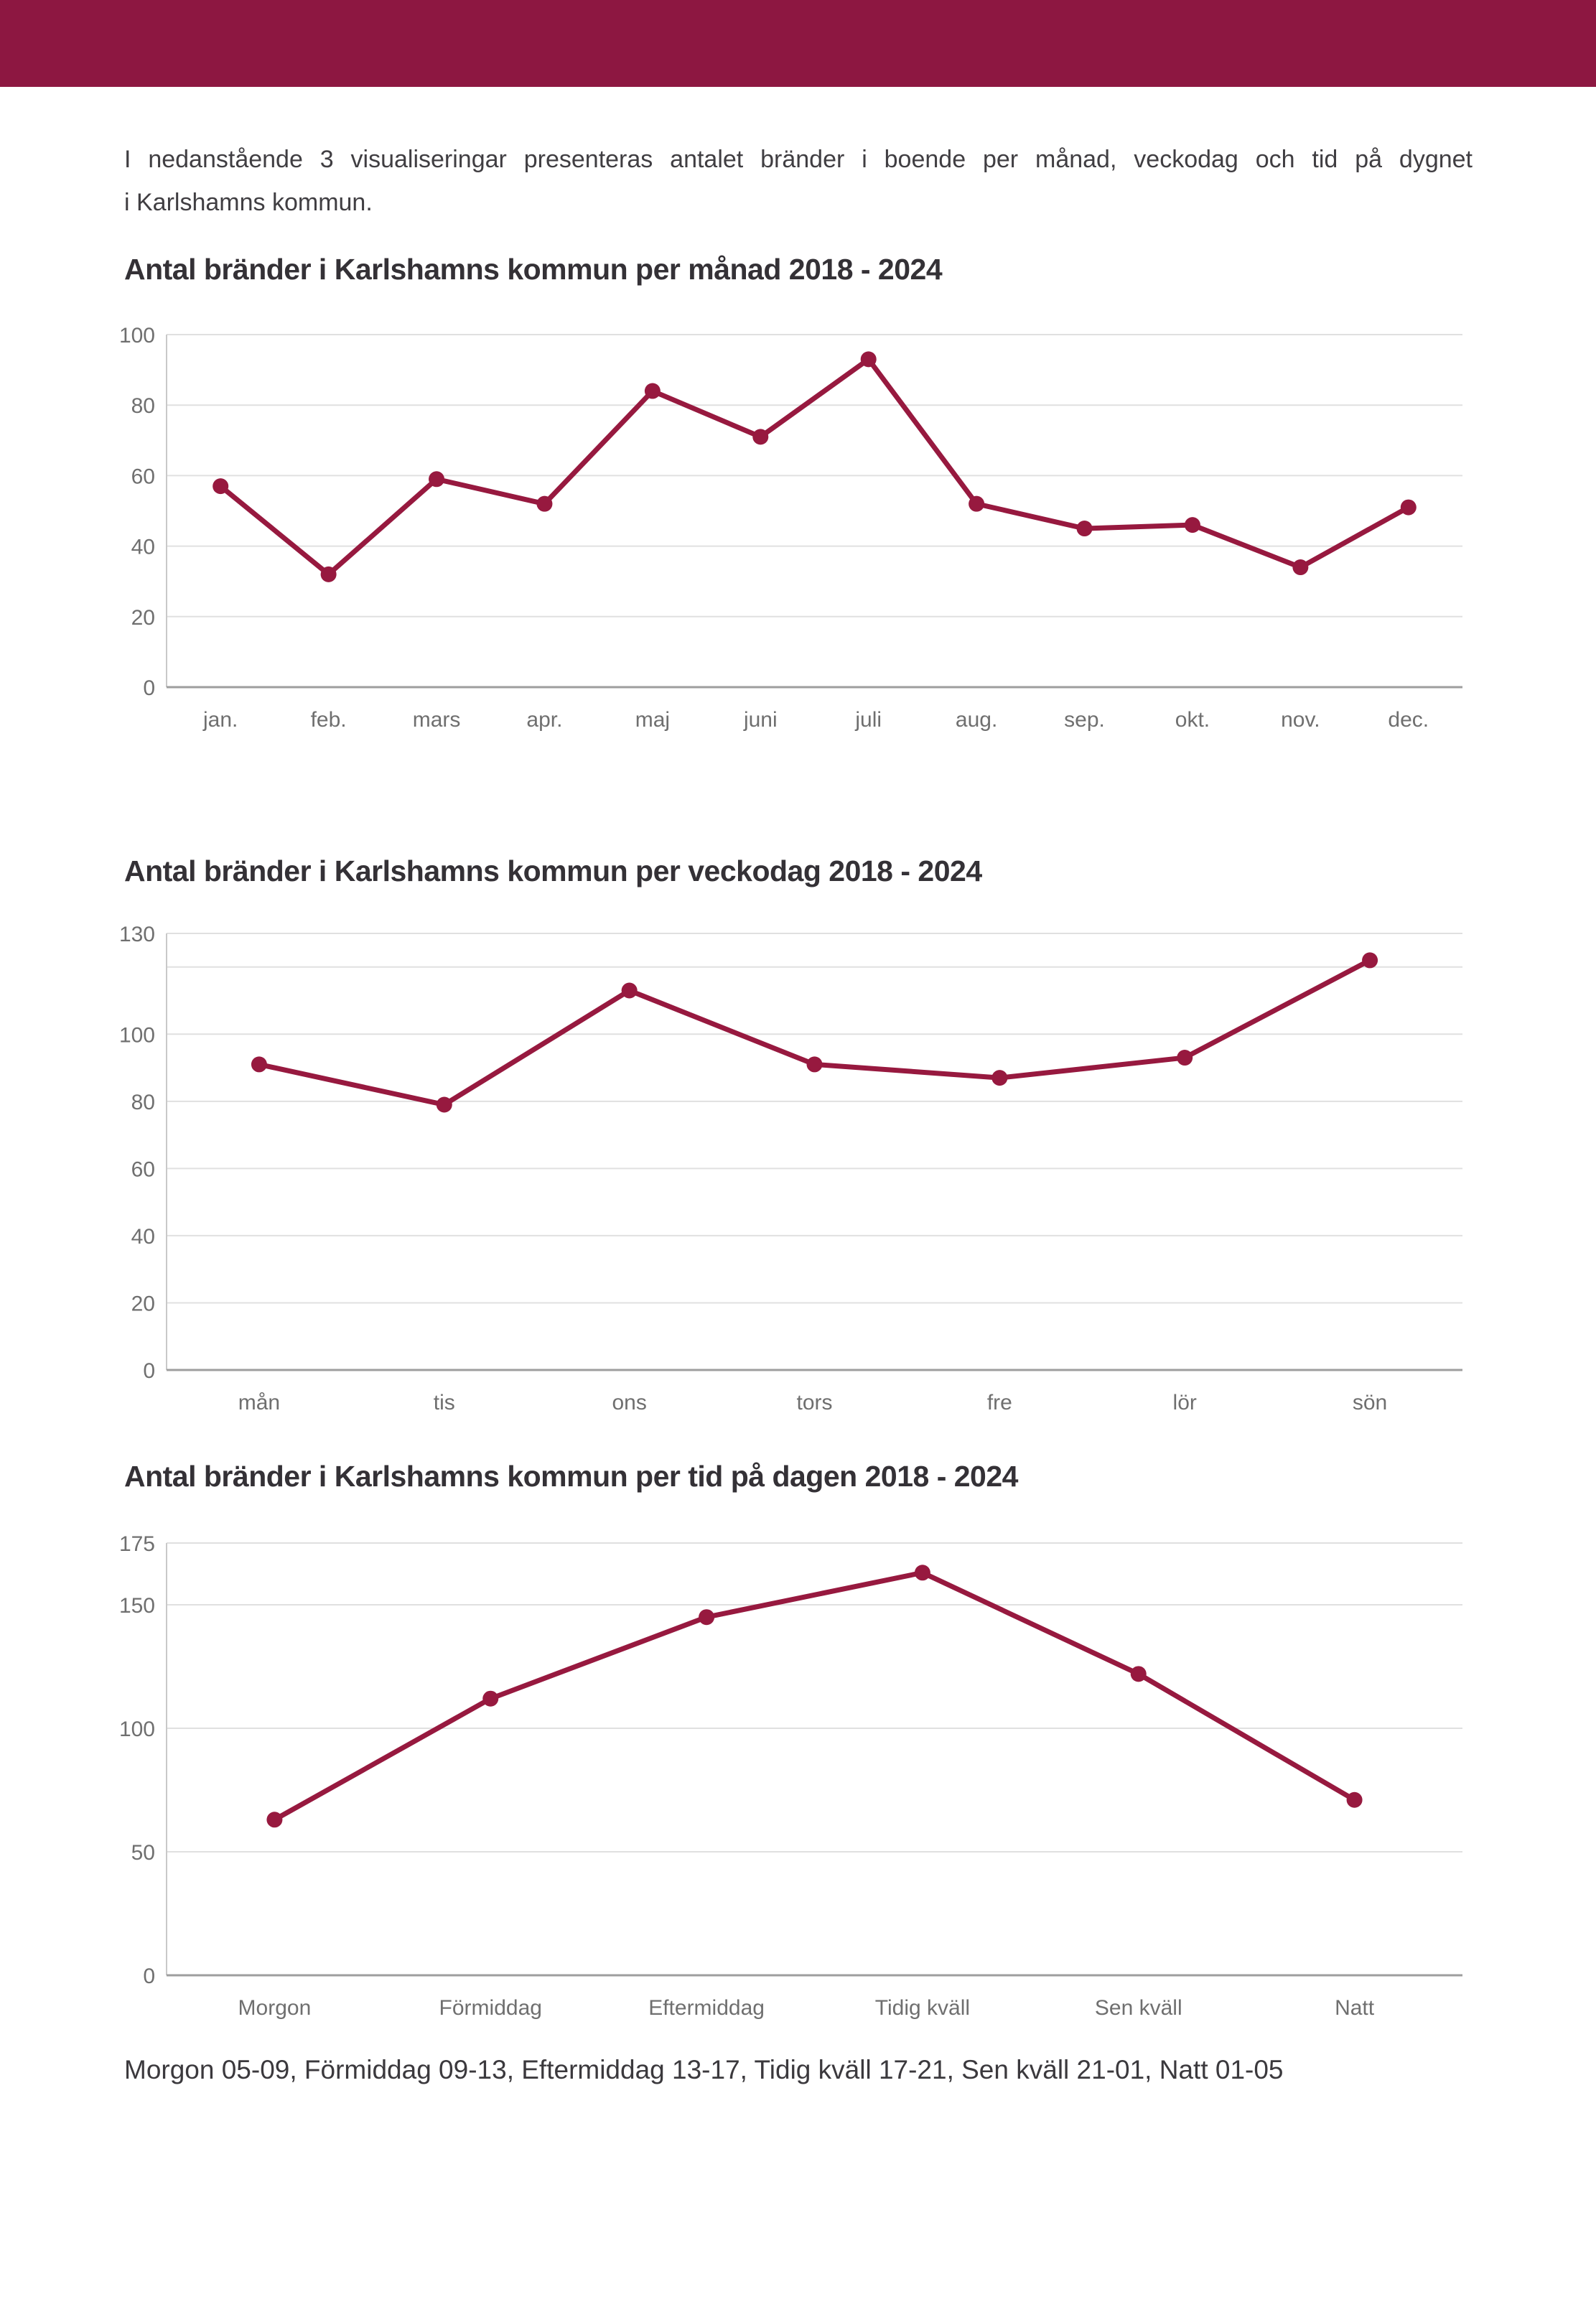 The image size is (1596, 2307). Describe the element at coordinates (444, 1403) in the screenshot. I see `svg-text: tis` at that location.